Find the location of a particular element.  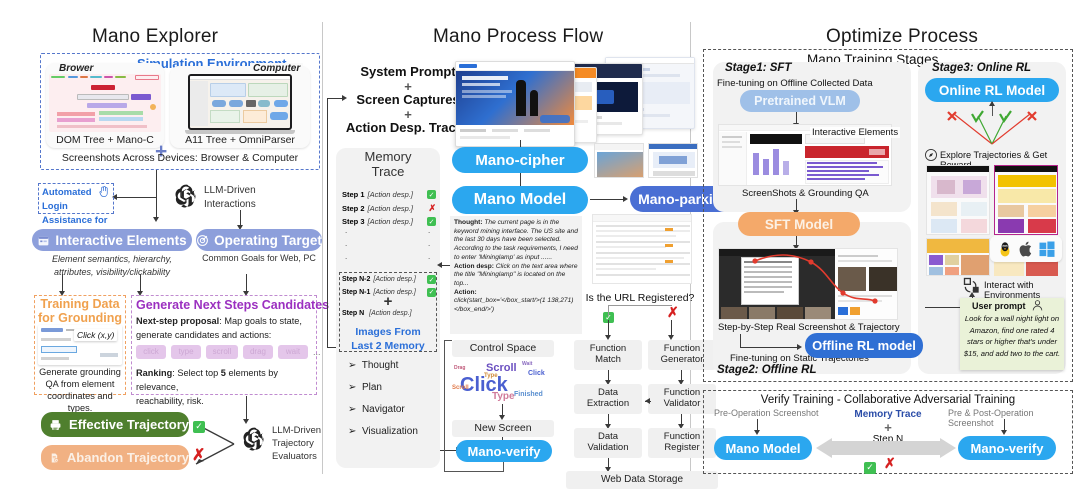

proposal-text: : Map goals to state, is located at coordinates (260, 321).